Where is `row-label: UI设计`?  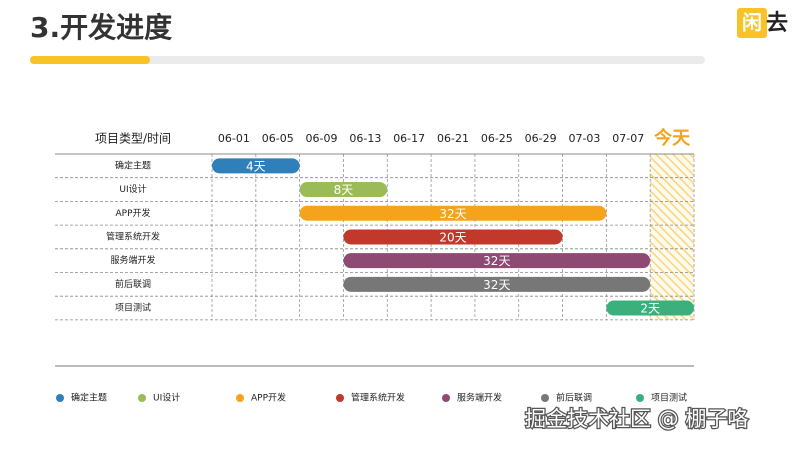 row-label: UI设计 is located at coordinates (132, 189).